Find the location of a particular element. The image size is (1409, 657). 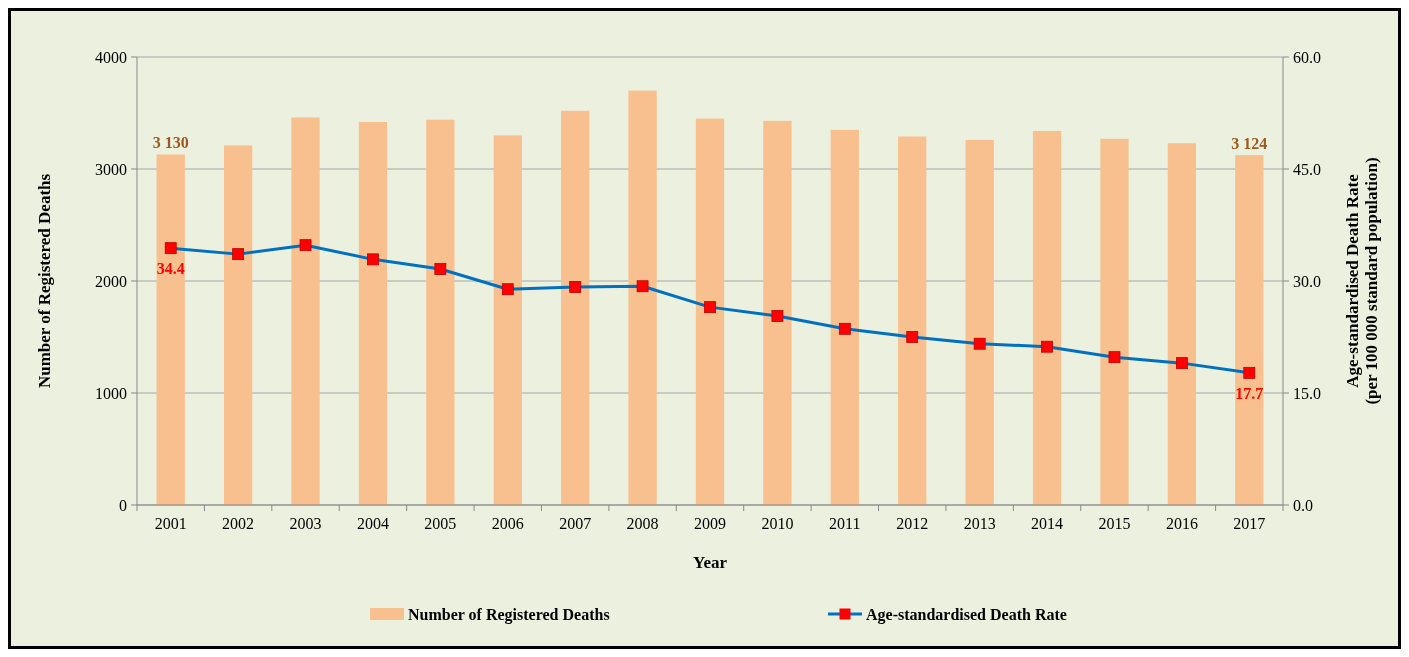

x-tick-label: 2010 is located at coordinates (777, 523).